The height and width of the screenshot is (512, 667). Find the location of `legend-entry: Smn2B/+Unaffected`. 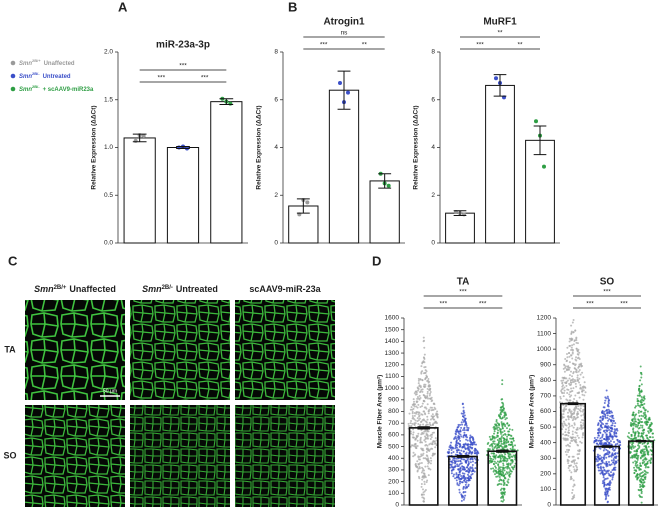

legend-entry: Smn2B/+Unaffected is located at coordinates (47, 62).